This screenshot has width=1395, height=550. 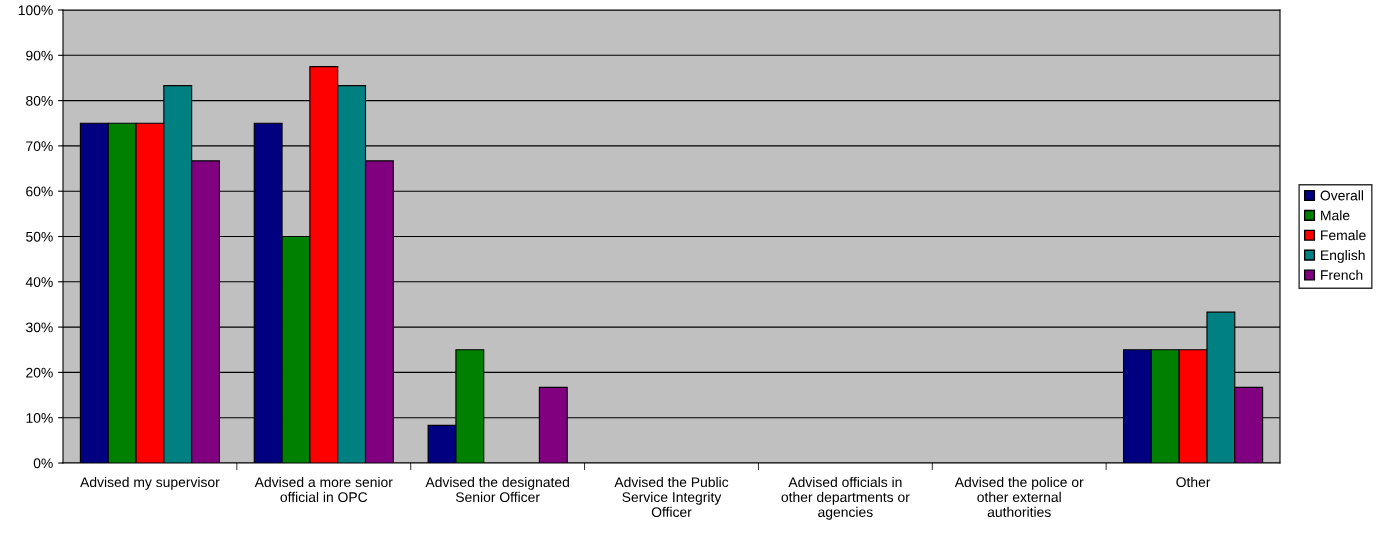 I want to click on legend-label: French, so click(x=1342, y=275).